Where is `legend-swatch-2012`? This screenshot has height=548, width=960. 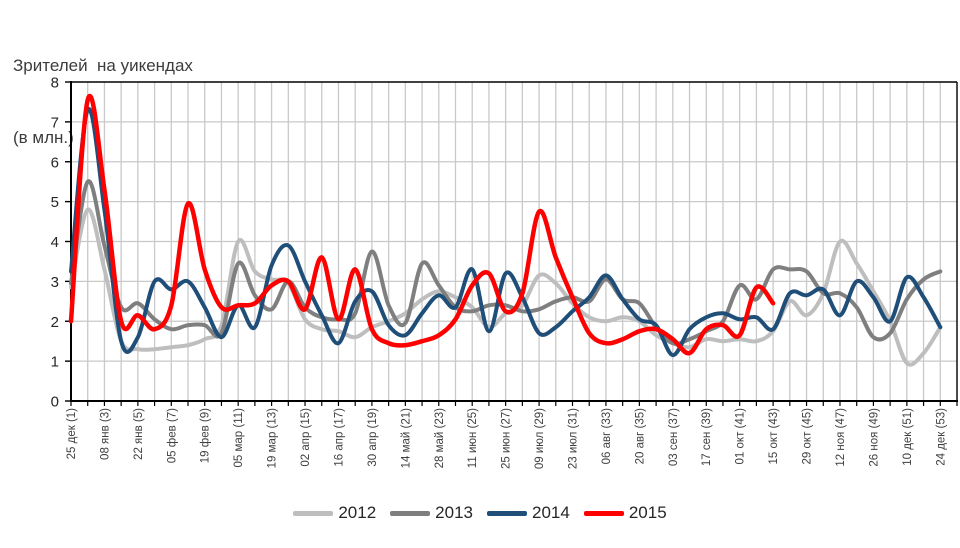
legend-swatch-2012 is located at coordinates (313, 513).